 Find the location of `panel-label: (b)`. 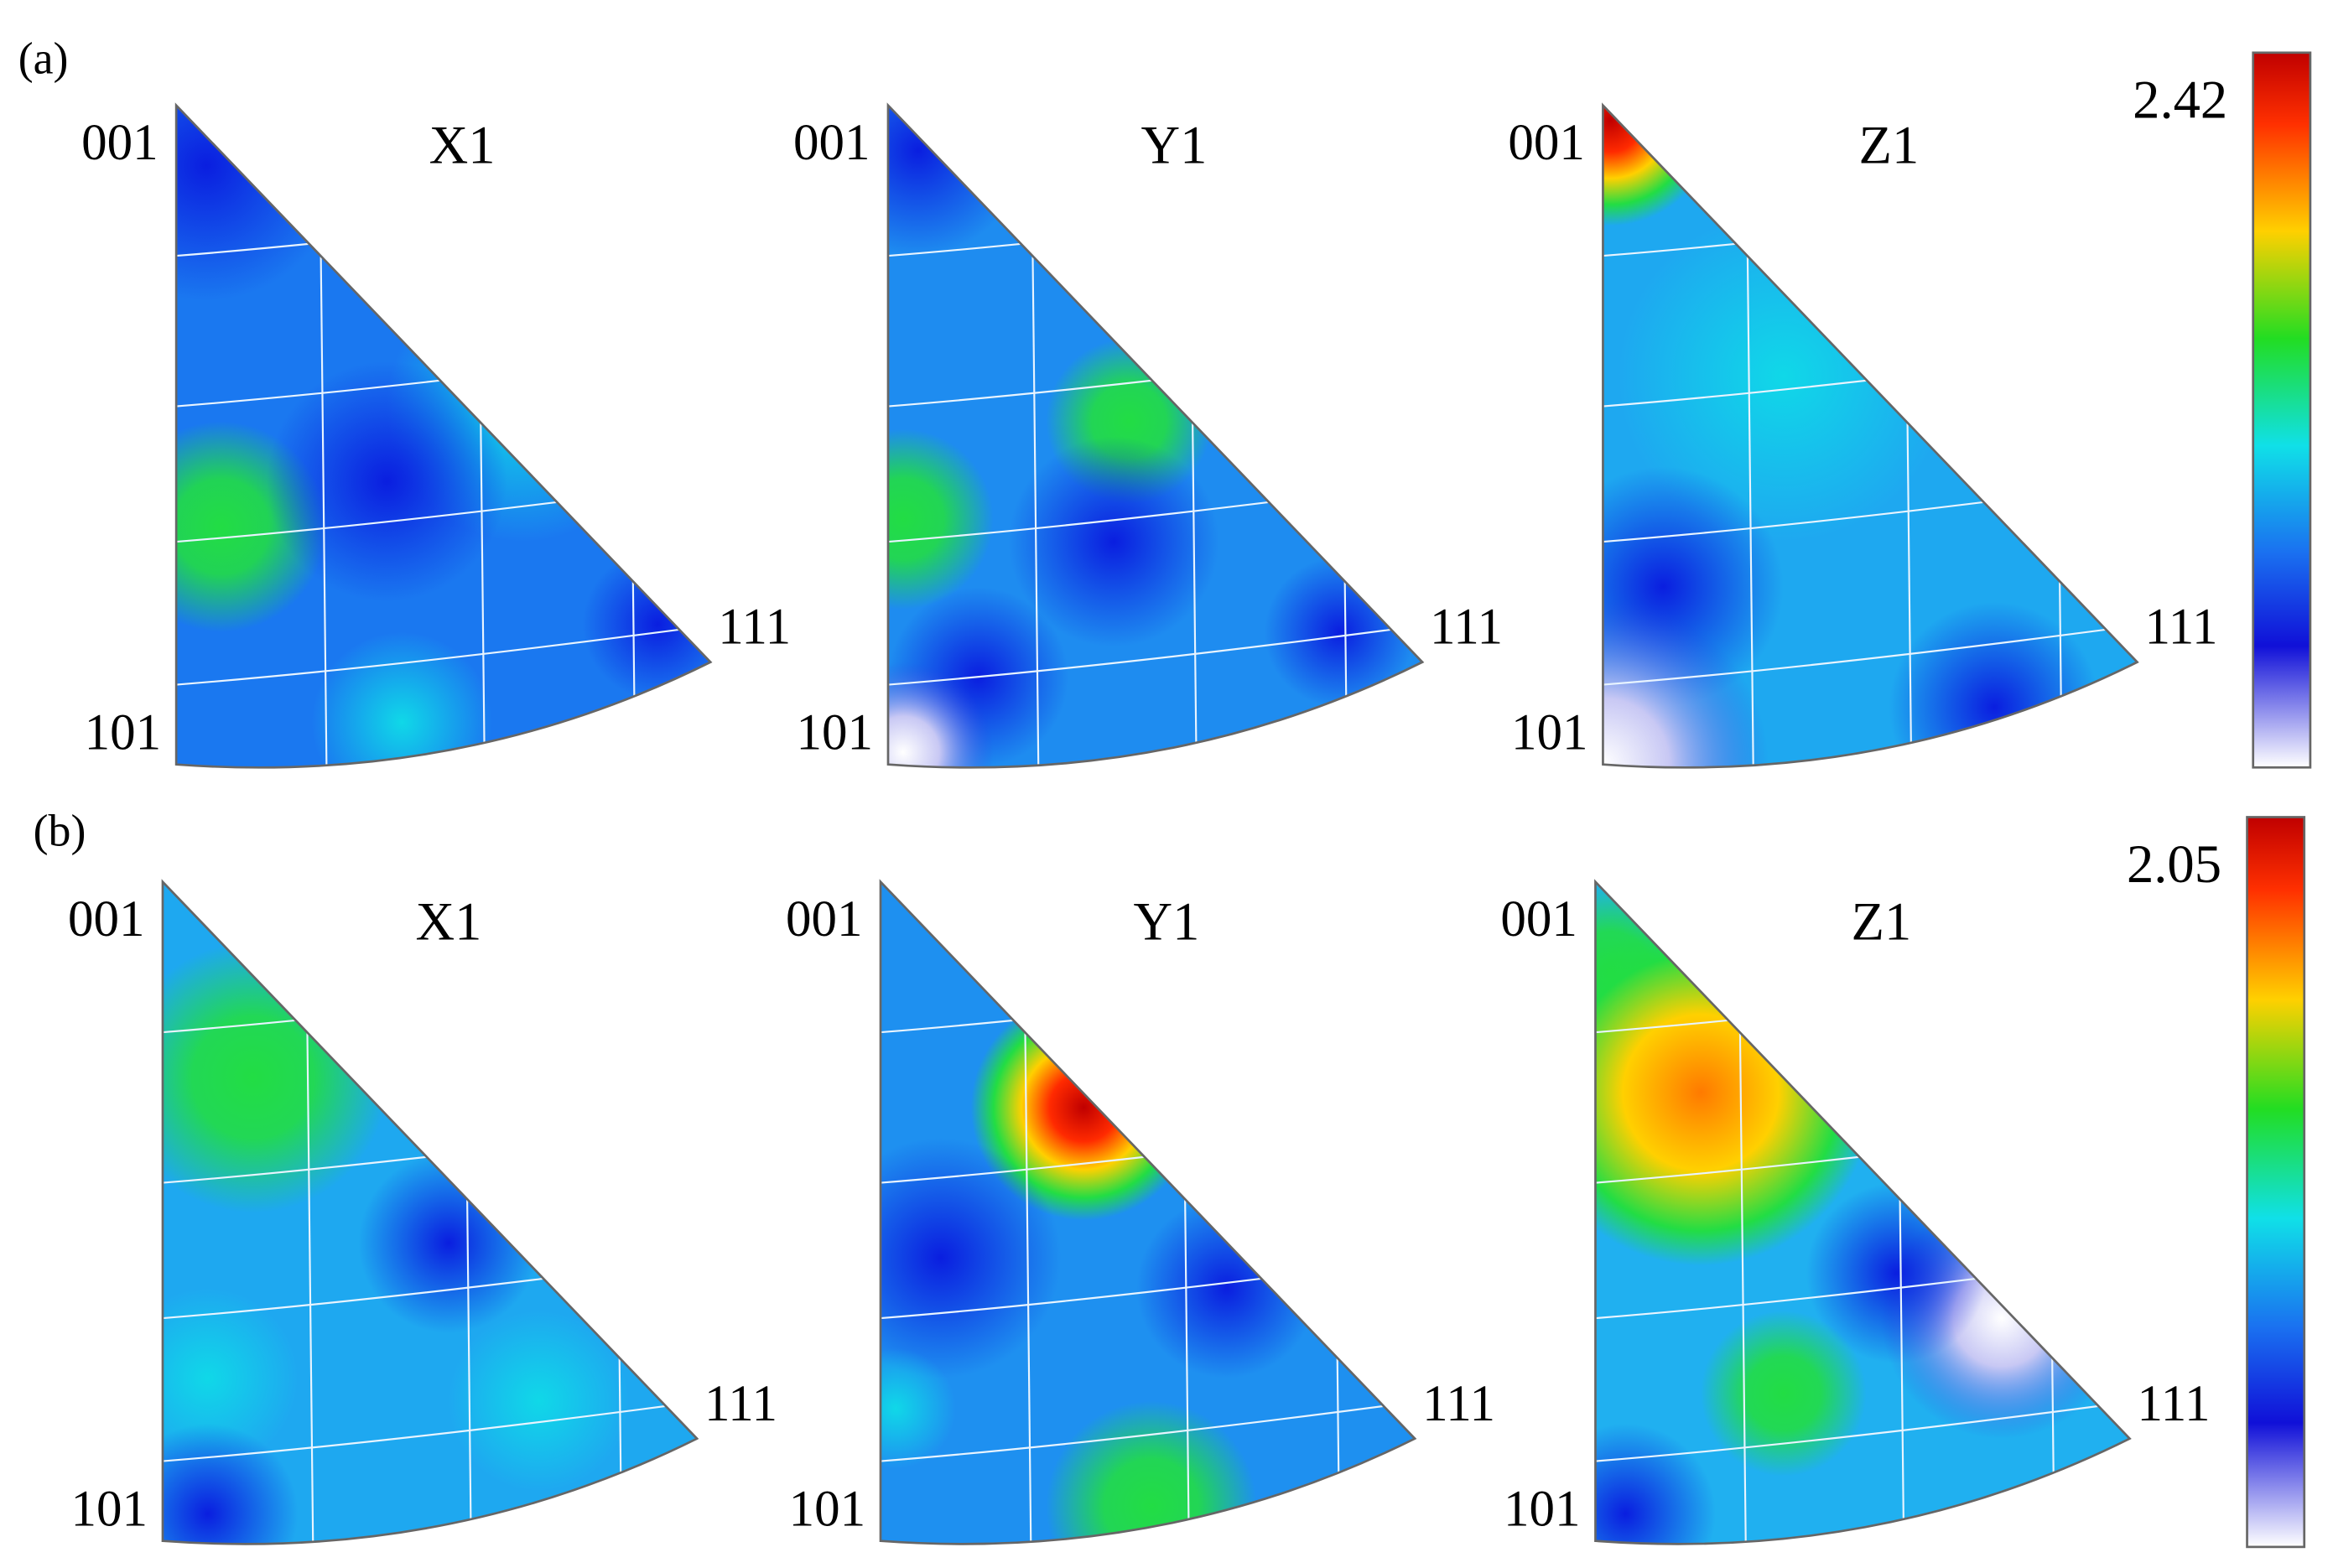

panel-label: (b) is located at coordinates (60, 830).